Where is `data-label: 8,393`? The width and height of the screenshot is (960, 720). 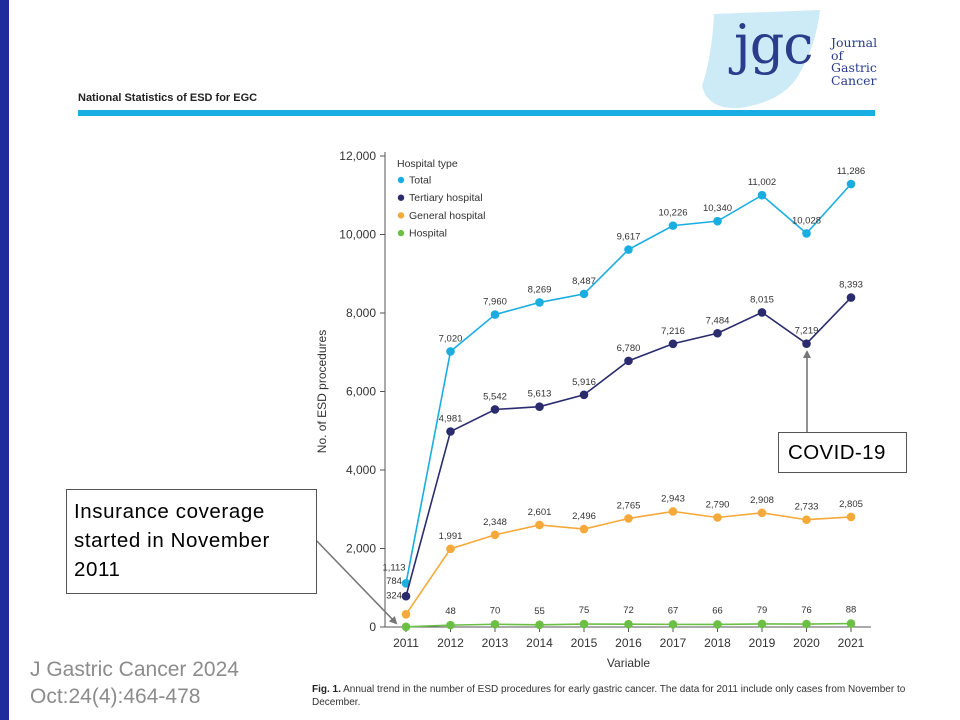 data-label: 8,393 is located at coordinates (851, 285).